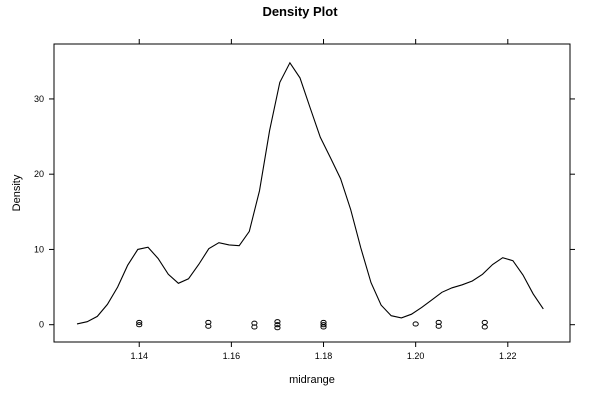 This screenshot has width=599, height=400. Describe the element at coordinates (39, 249) in the screenshot. I see `y-tick-label: 10` at that location.